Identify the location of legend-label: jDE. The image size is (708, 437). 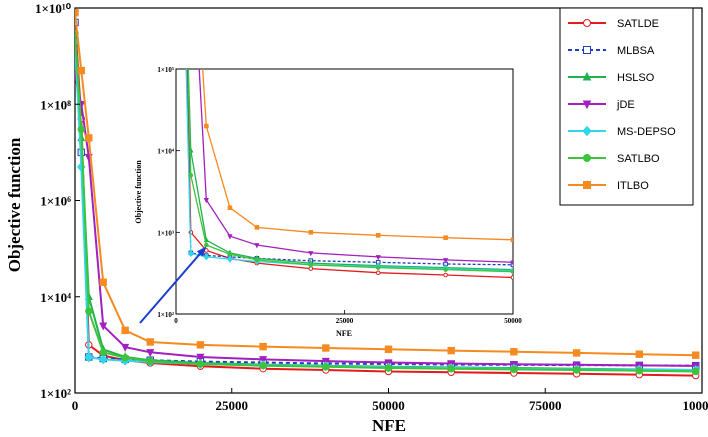
(625, 105).